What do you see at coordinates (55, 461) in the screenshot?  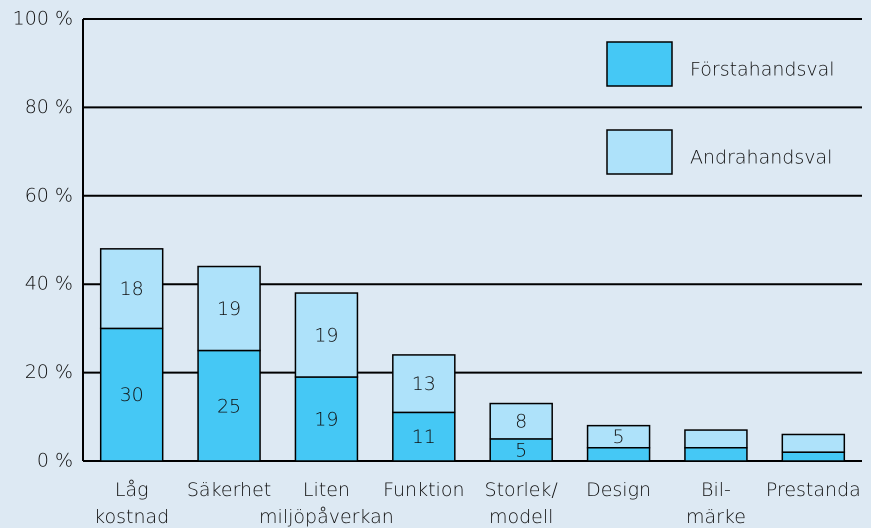 I see `y-tick-label: 0 %` at bounding box center [55, 461].